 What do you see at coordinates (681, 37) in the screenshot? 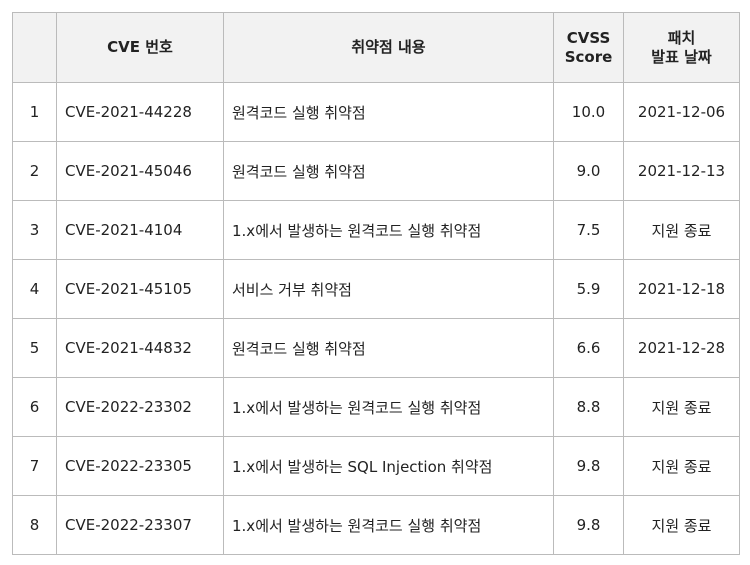
I see `header-line: 패치` at bounding box center [681, 37].